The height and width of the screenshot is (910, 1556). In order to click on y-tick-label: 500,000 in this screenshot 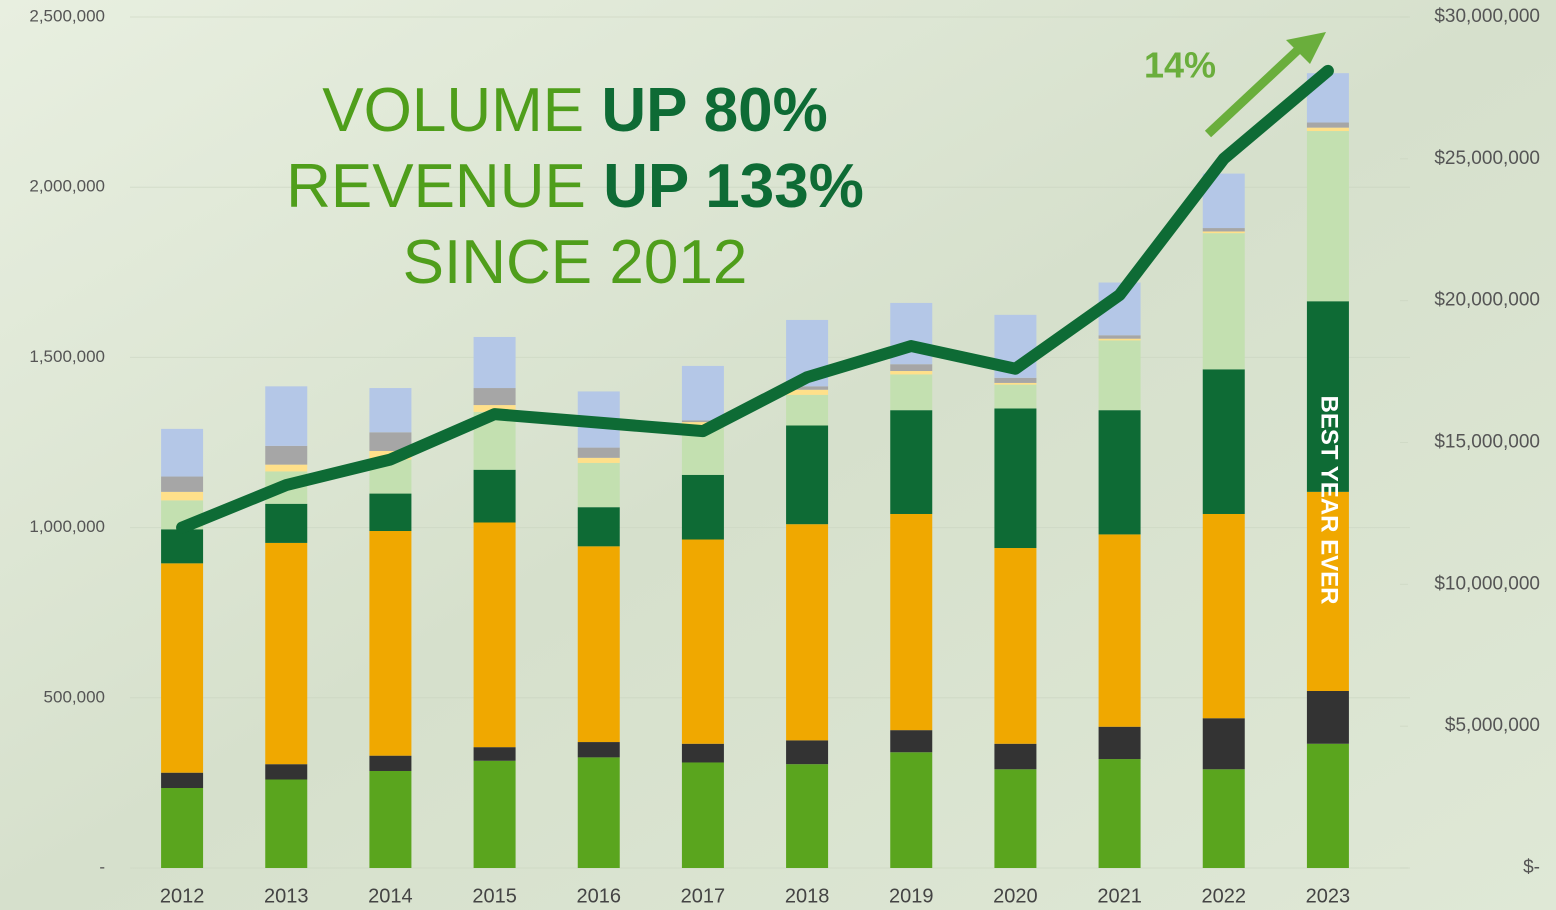, I will do `click(74, 696)`.